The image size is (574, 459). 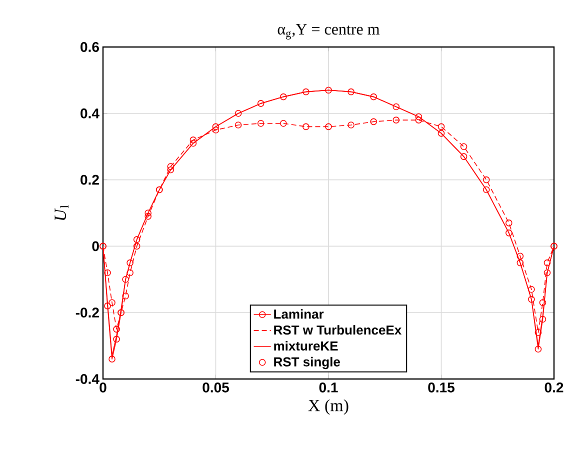 What do you see at coordinates (441, 387) in the screenshot?
I see `x-tick-label: 0.15` at bounding box center [441, 387].